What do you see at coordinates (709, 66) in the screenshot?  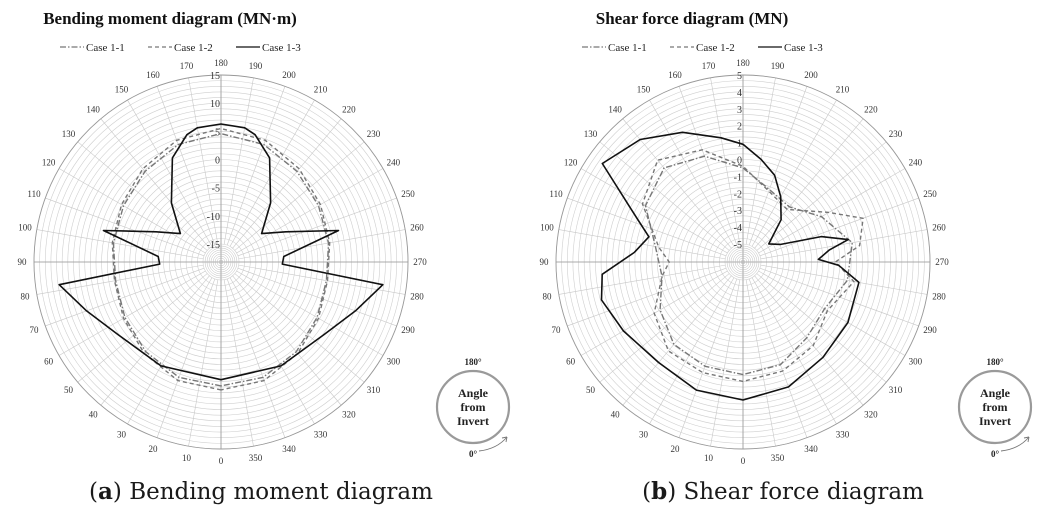 I see `angle-tick-label: 170` at bounding box center [709, 66].